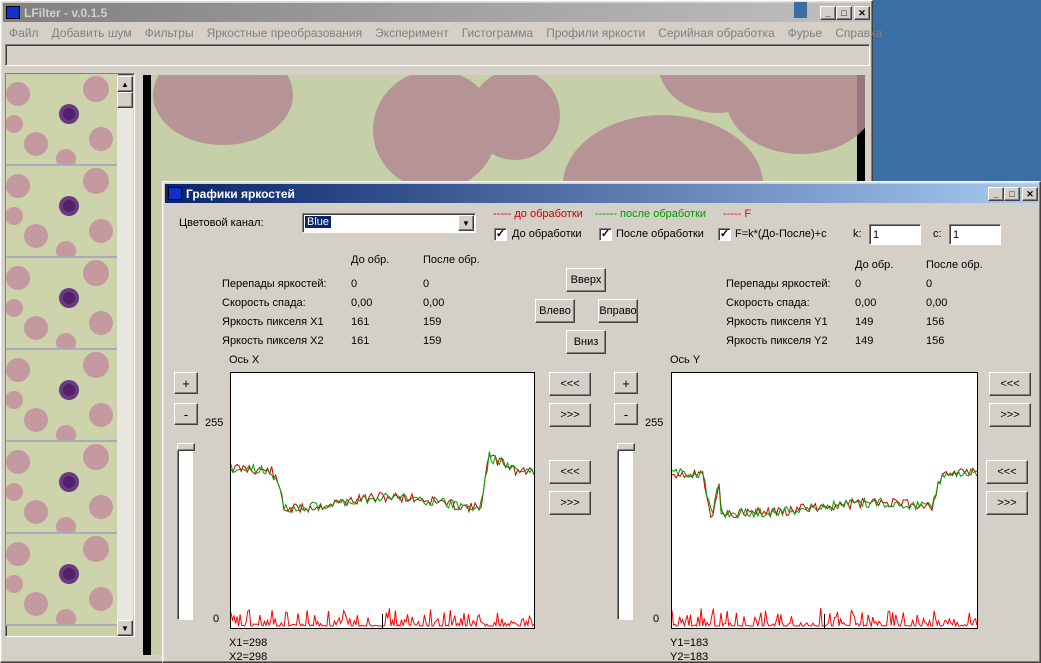 This screenshot has height=663, width=1041. Describe the element at coordinates (857, 234) in the screenshot. I see `k-label: k:` at that location.